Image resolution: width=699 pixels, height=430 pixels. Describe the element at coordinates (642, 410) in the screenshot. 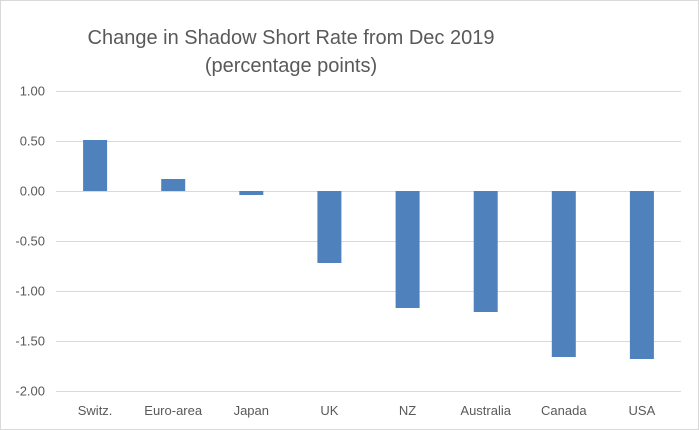

I see `x-tick-label: USA` at that location.